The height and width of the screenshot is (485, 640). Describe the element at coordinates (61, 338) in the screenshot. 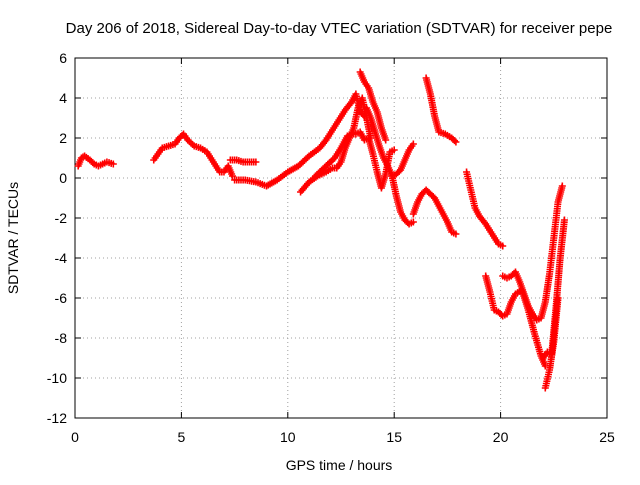

I see `y-tick-label: -8` at that location.